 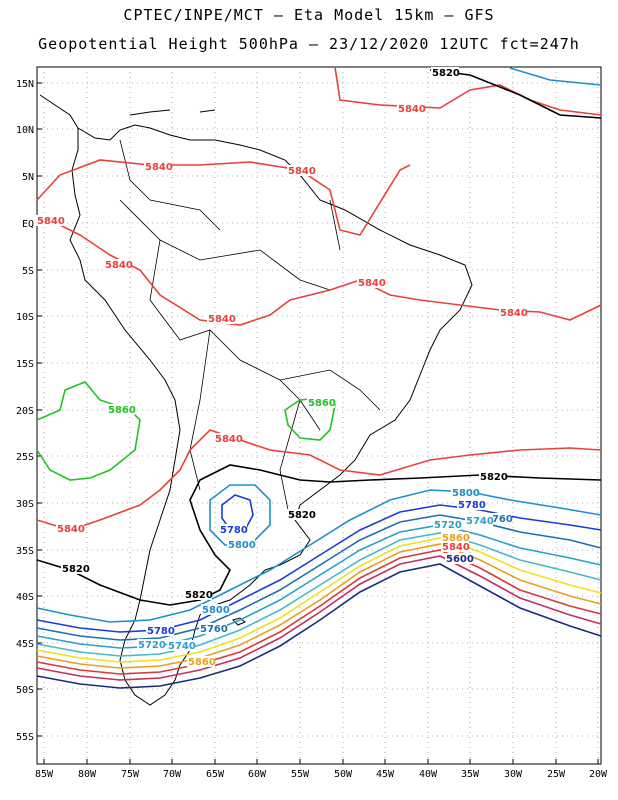 What do you see at coordinates (319, 272) in the screenshot?
I see `contour-5840-amazon` at bounding box center [319, 272].